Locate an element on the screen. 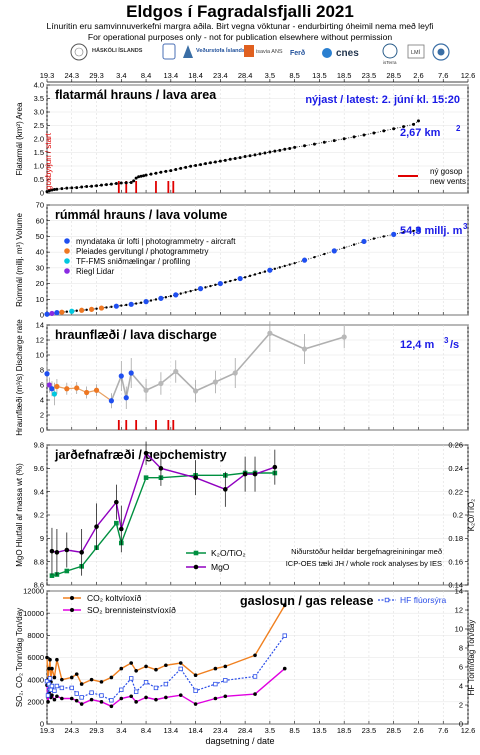  right-tick-label: 4 is located at coordinates (461, 686).